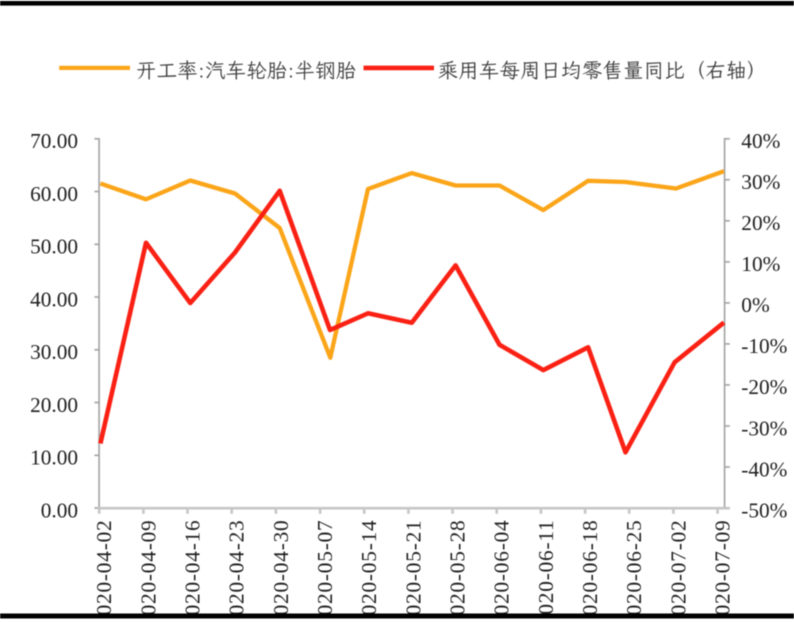 The width and height of the screenshot is (794, 622). I want to click on svg-text: 2020-07-02, so click(678, 571).